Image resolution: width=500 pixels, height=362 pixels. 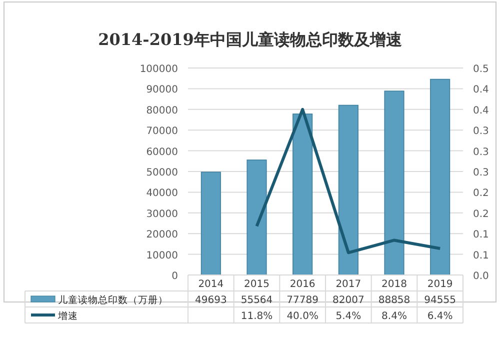 What do you see at coordinates (162, 194) in the screenshot?
I see `y-tick-label: 40000` at bounding box center [162, 194].